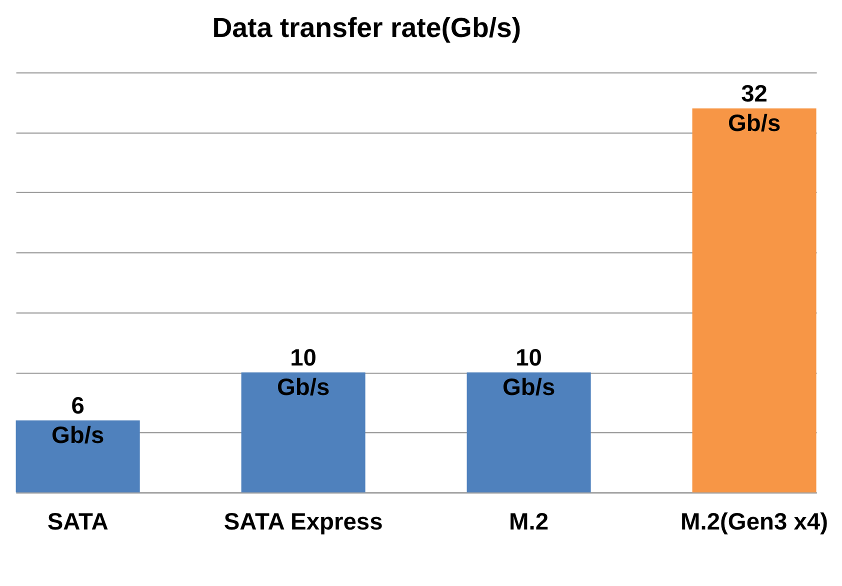  I want to click on data-label: 6 Gb/s, so click(77, 421).